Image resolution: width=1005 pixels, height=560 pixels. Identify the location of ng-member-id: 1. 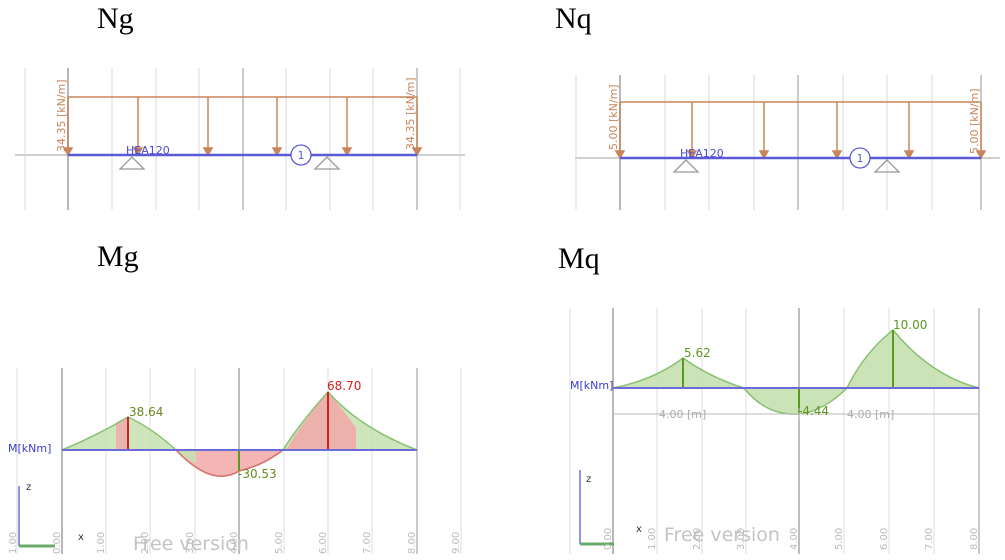
(301, 155).